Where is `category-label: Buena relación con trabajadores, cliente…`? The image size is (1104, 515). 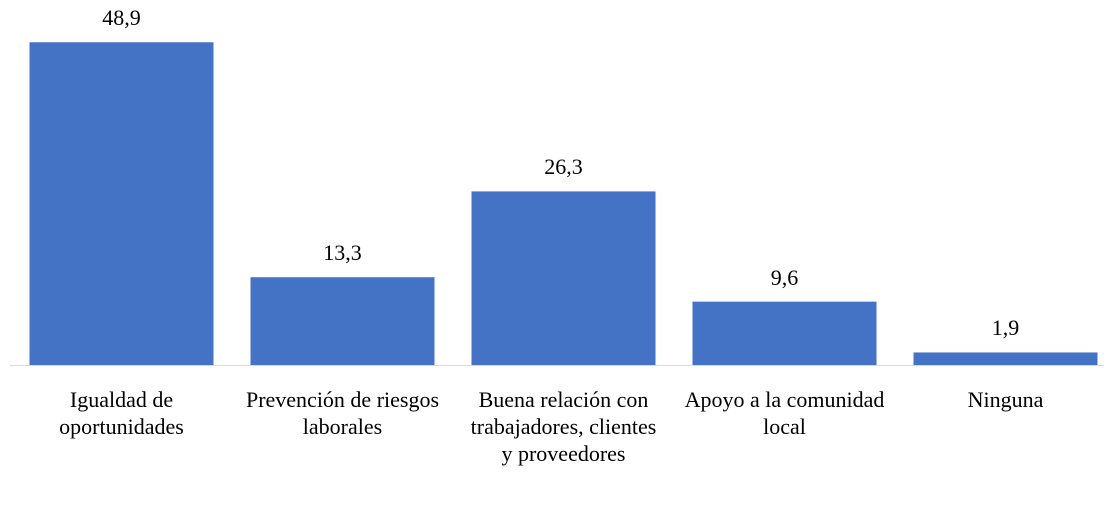
category-label: Buena relación con trabajadores, cliente… is located at coordinates (563, 426).